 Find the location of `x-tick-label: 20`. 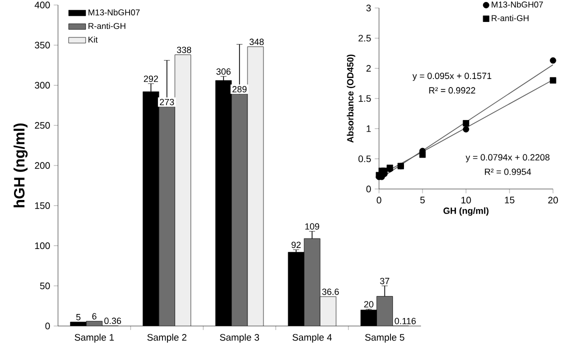

x-tick-label: 20 is located at coordinates (553, 200).